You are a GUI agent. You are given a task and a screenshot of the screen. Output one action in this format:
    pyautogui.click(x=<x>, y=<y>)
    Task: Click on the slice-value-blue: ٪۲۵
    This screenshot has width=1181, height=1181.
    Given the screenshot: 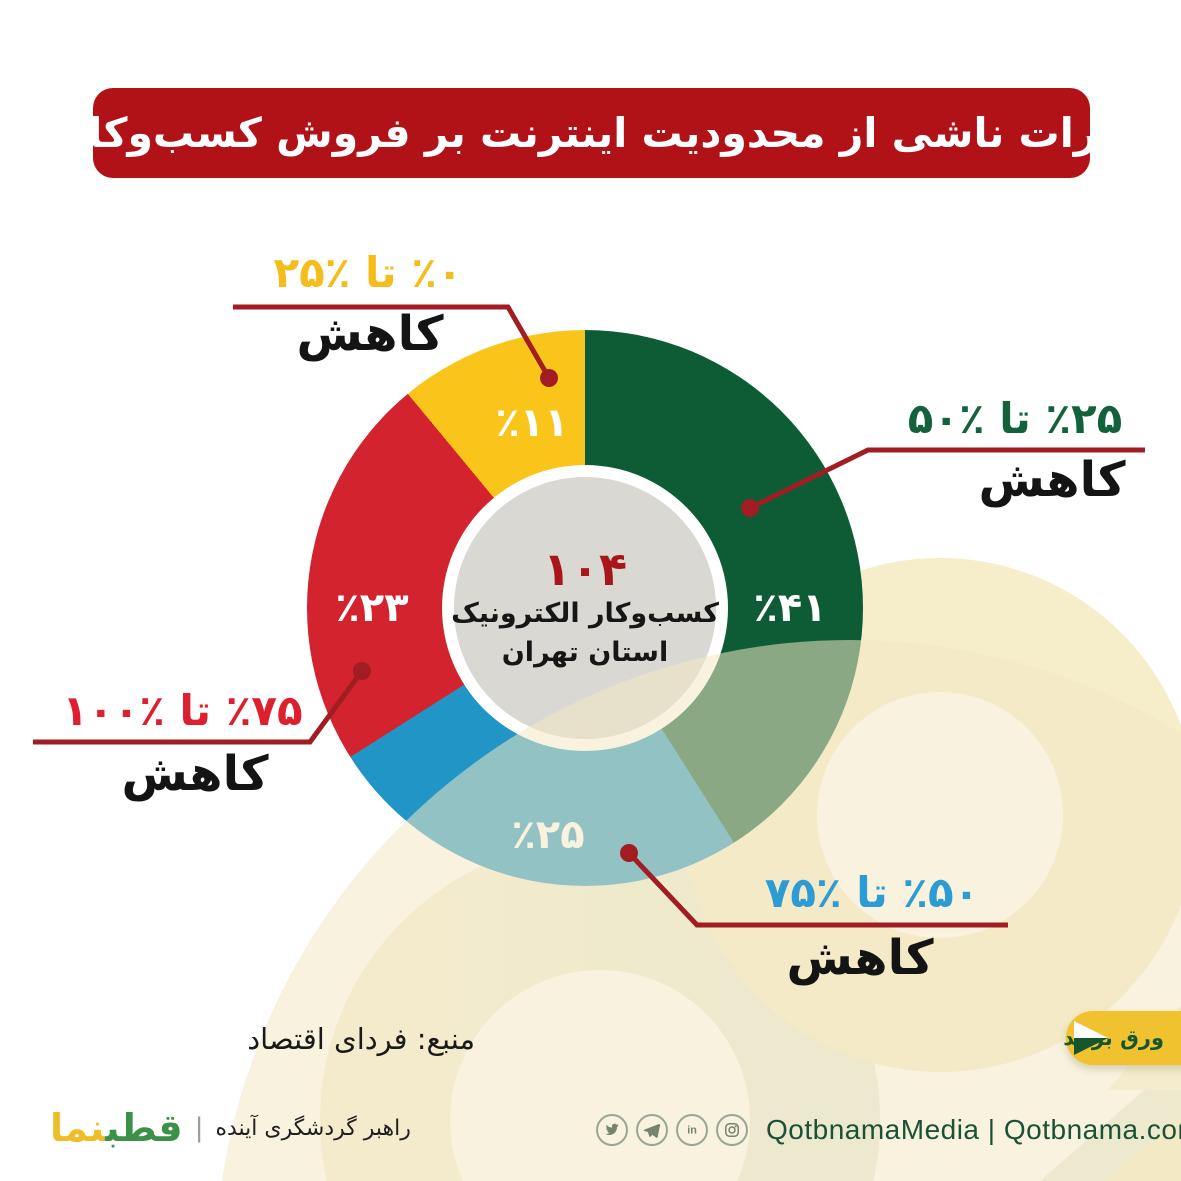 What is the action you would take?
    pyautogui.click(x=548, y=835)
    